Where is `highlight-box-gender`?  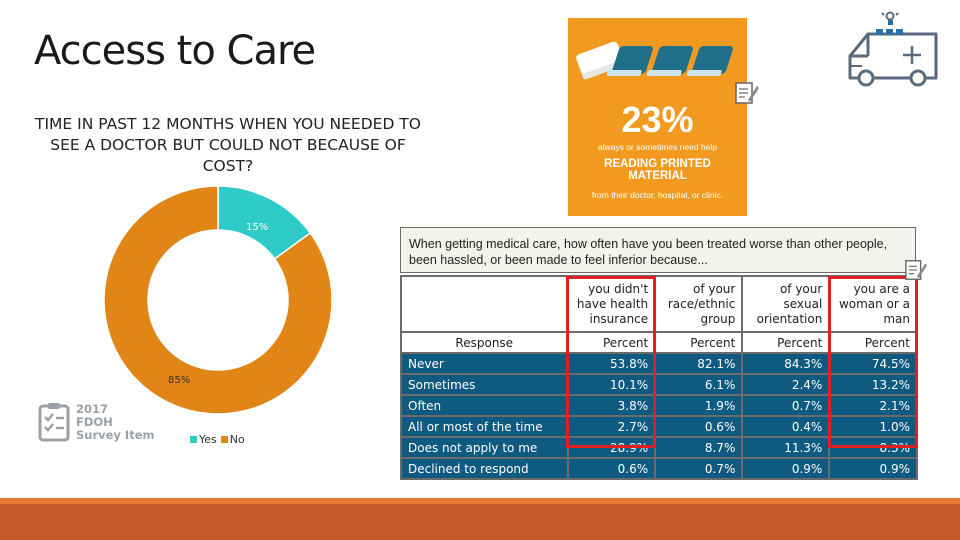 highlight-box-gender is located at coordinates (873, 362).